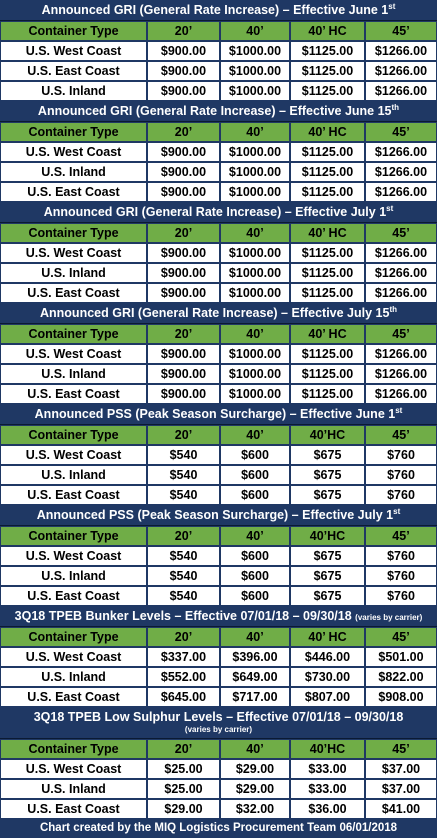 The height and width of the screenshot is (838, 437). What do you see at coordinates (255, 697) in the screenshot?
I see `rate-cell: $717.00` at bounding box center [255, 697].